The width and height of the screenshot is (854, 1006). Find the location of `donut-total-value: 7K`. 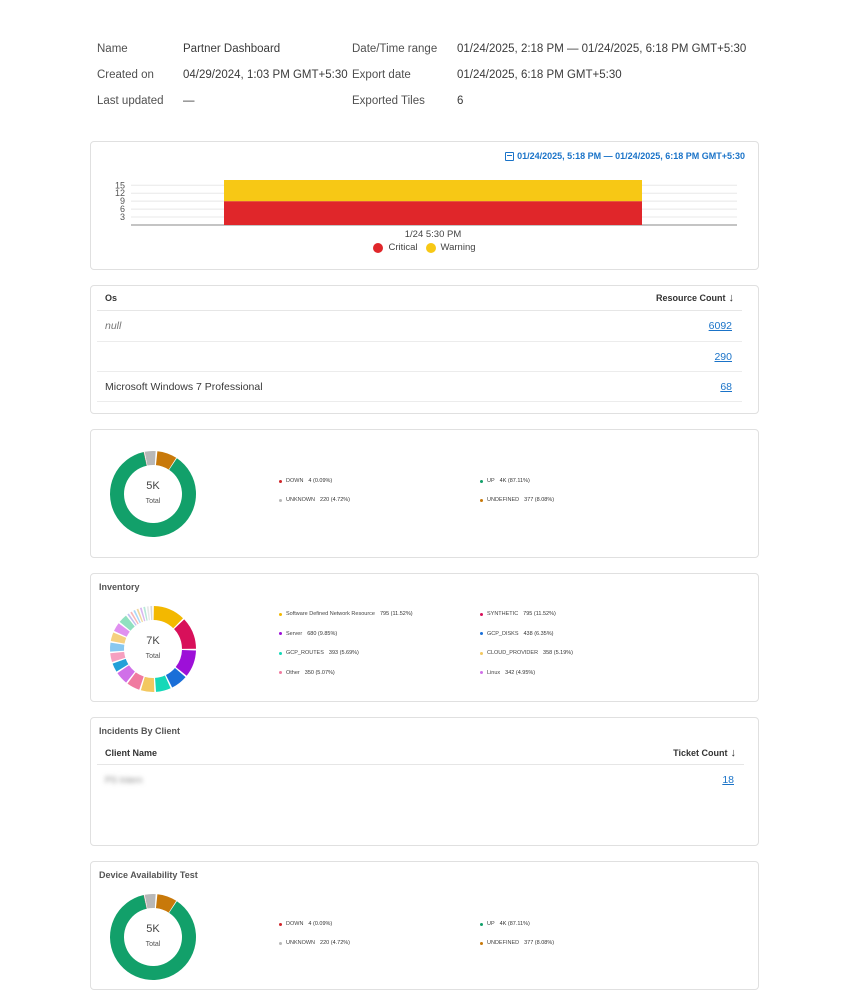

donut-total-value: 7K is located at coordinates (153, 641).